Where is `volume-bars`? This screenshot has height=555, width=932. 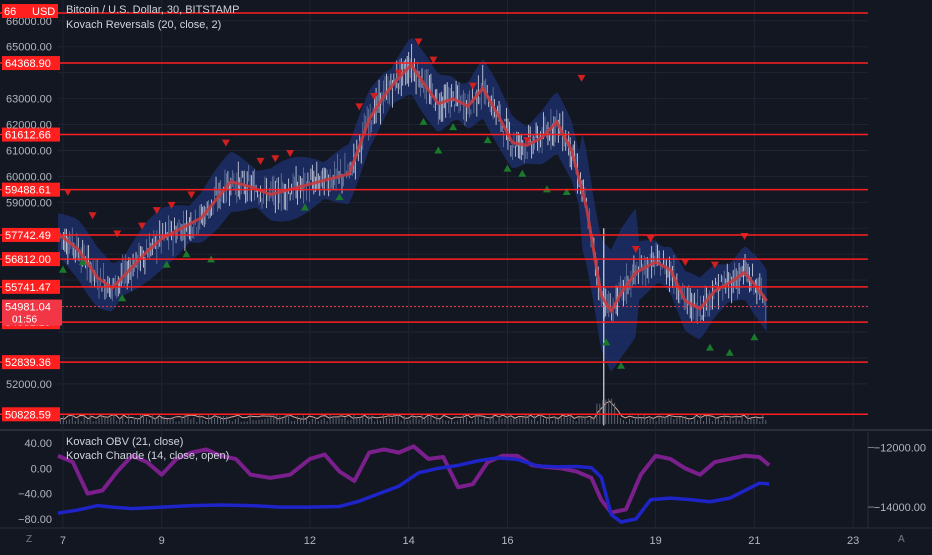 volume-bars is located at coordinates (413, 411).